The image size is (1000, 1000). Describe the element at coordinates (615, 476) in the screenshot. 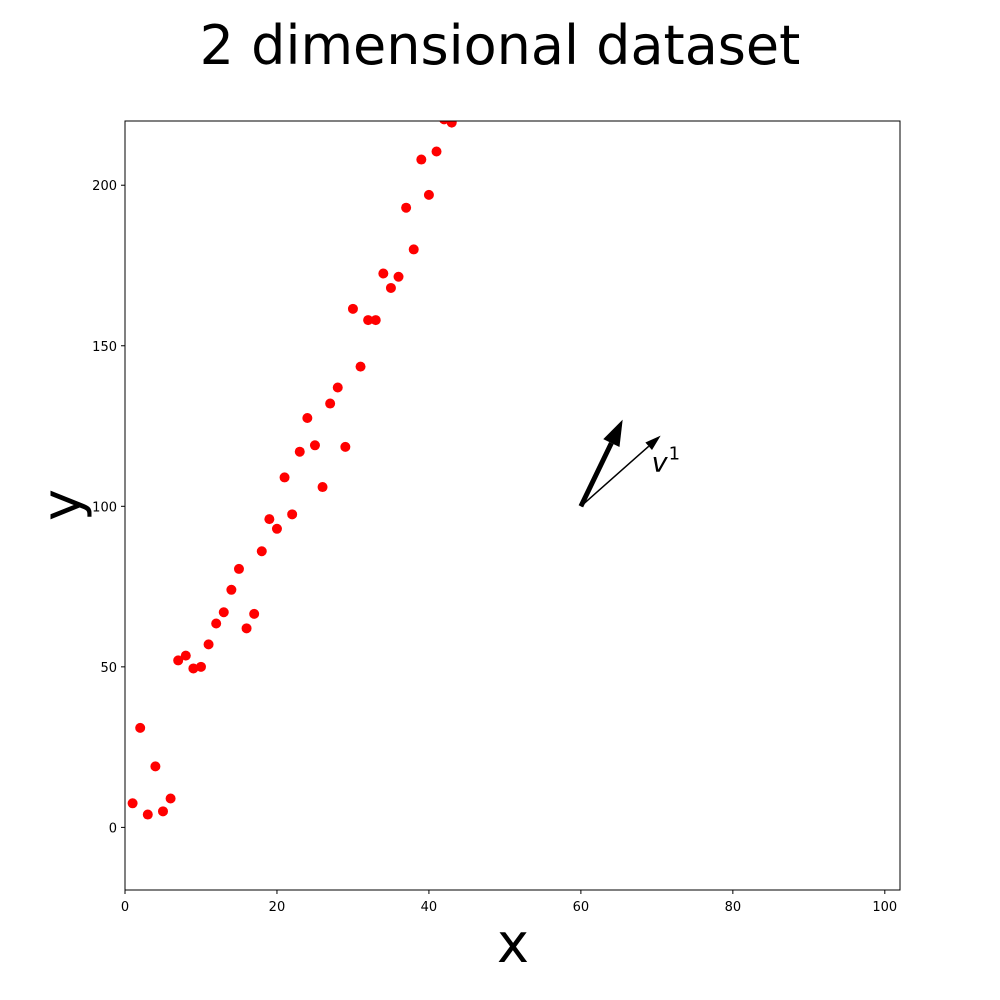

I see `thin-arrow-shaft` at that location.